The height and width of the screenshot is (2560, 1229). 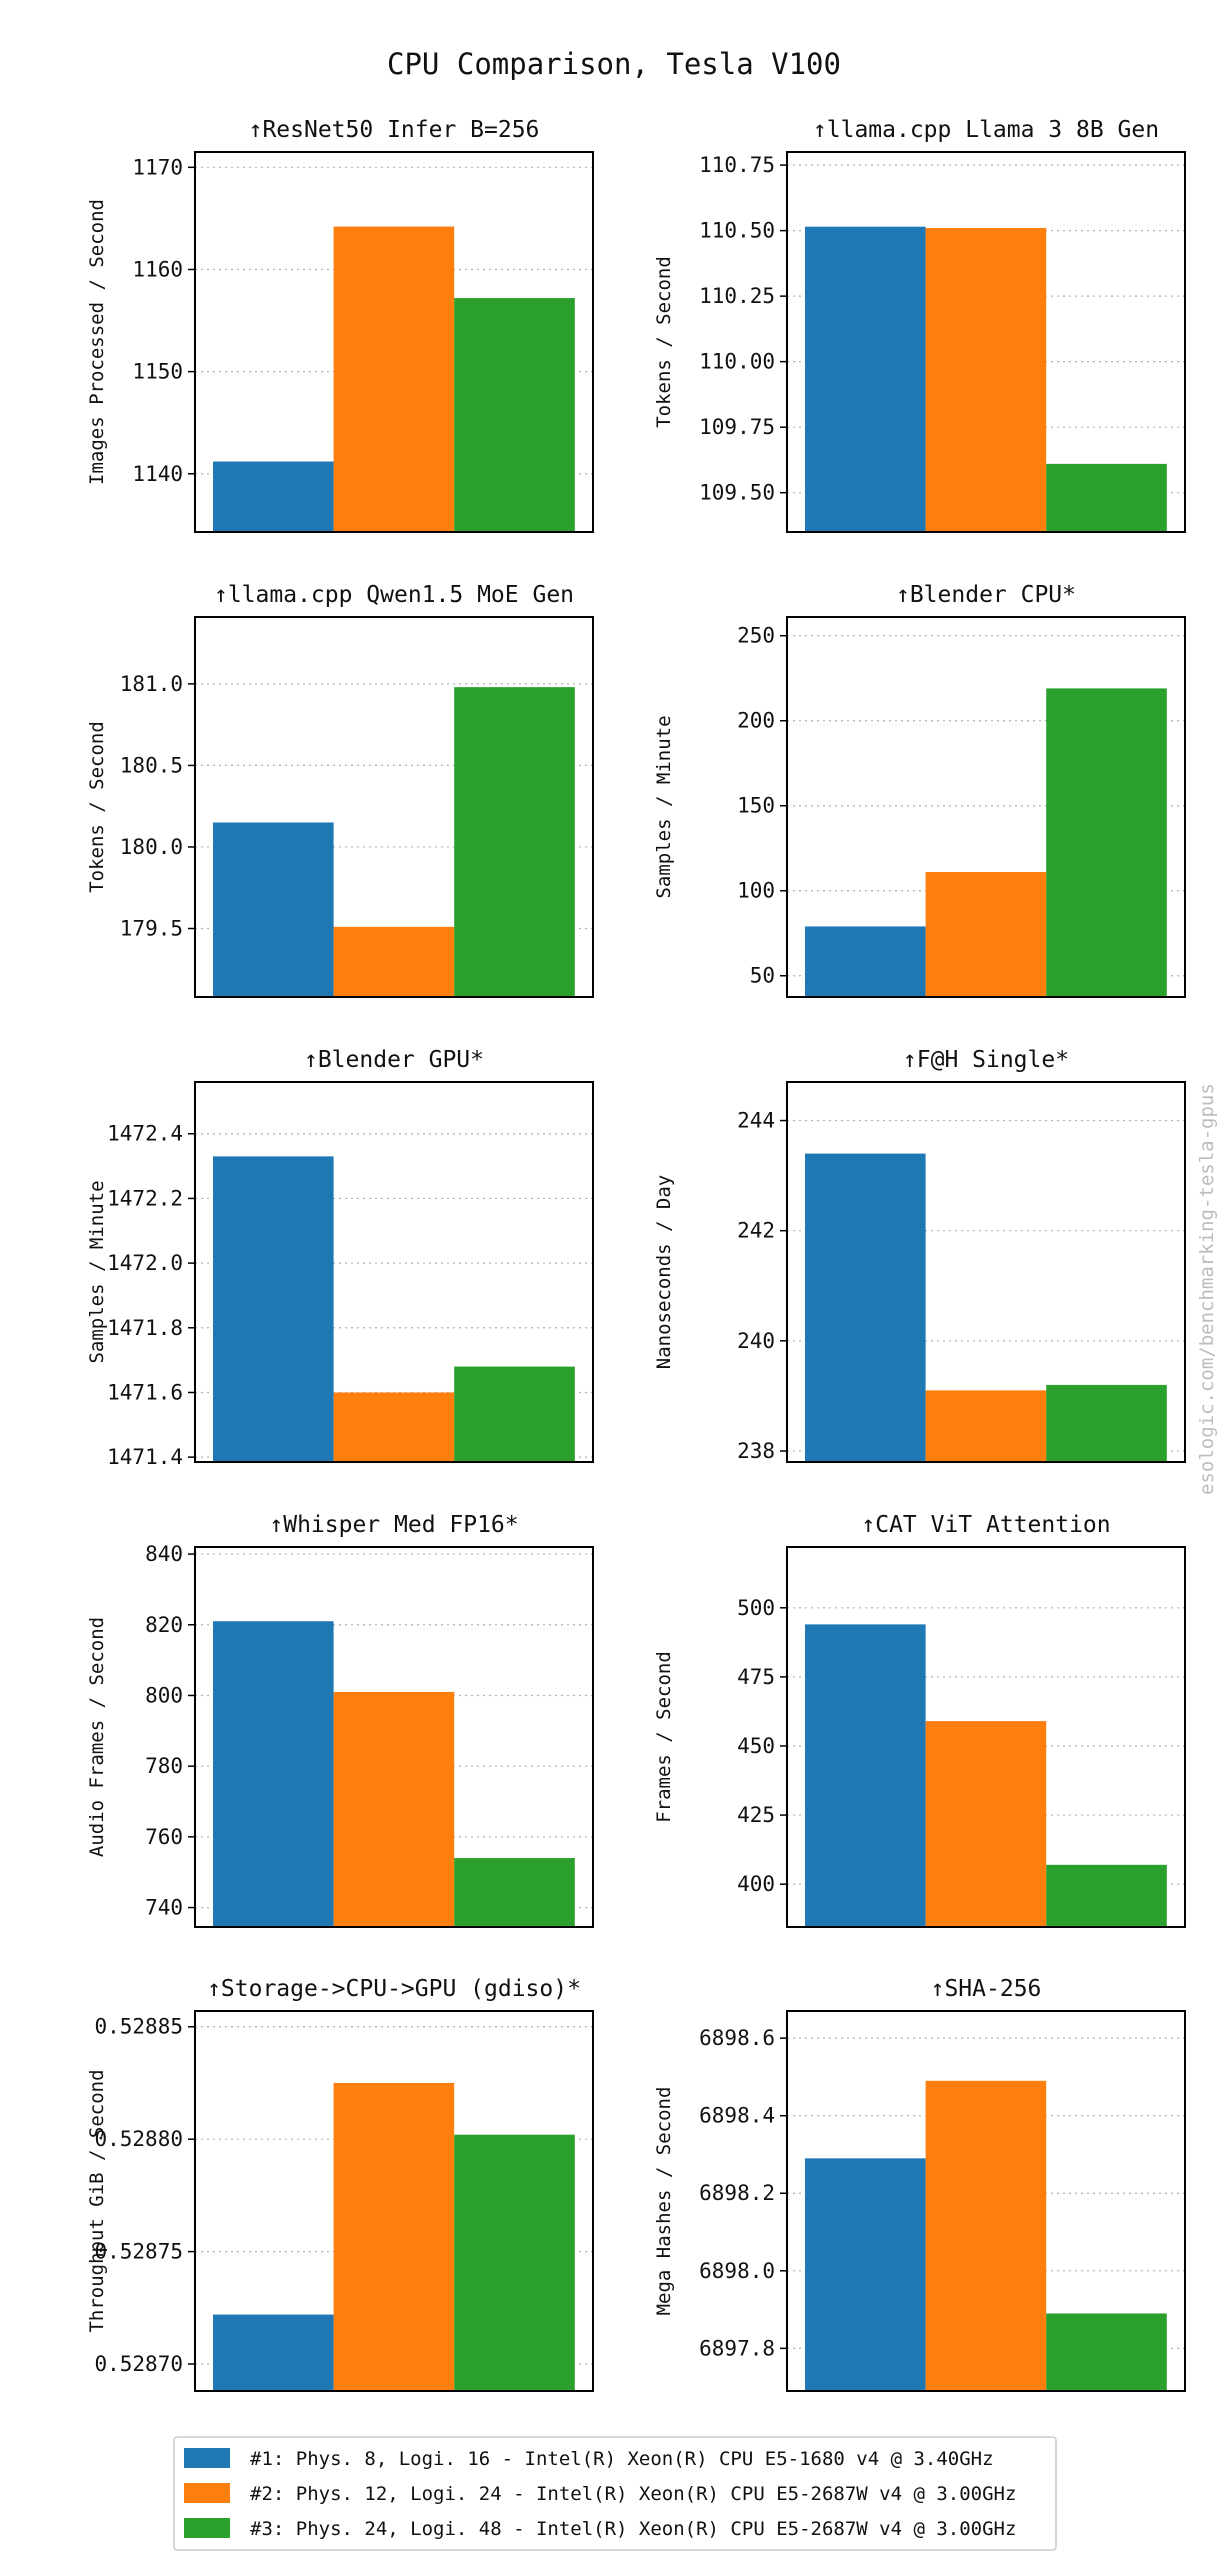 I want to click on legend-frame, so click(x=615, y=2493).